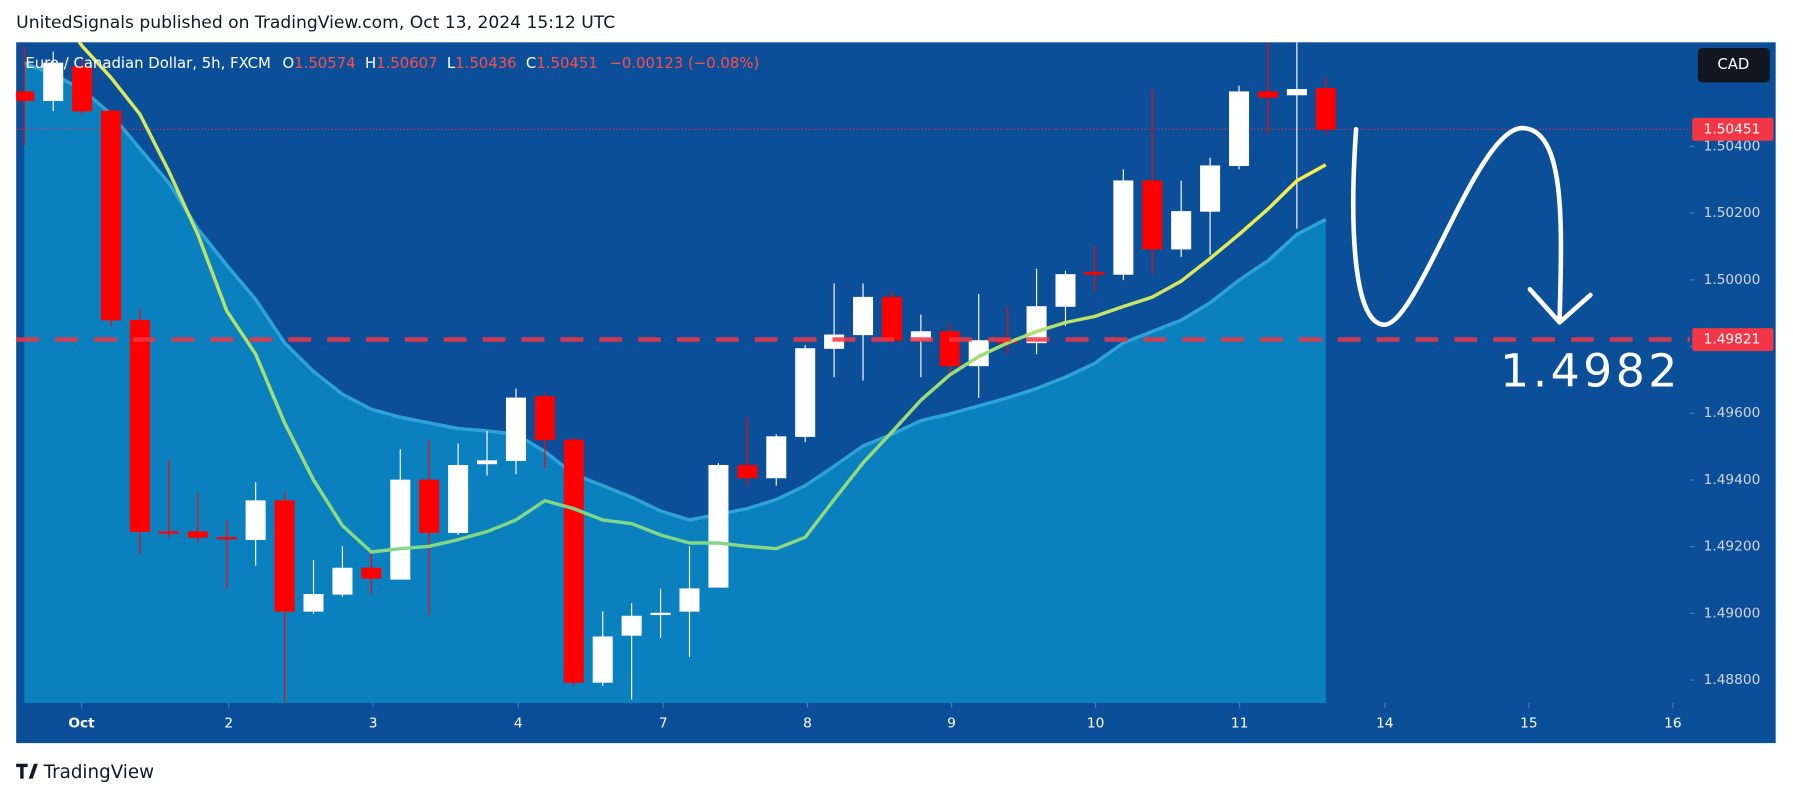 The image size is (1793, 798). What do you see at coordinates (1732, 146) in the screenshot?
I see `y-tick-label: 1.50400` at bounding box center [1732, 146].